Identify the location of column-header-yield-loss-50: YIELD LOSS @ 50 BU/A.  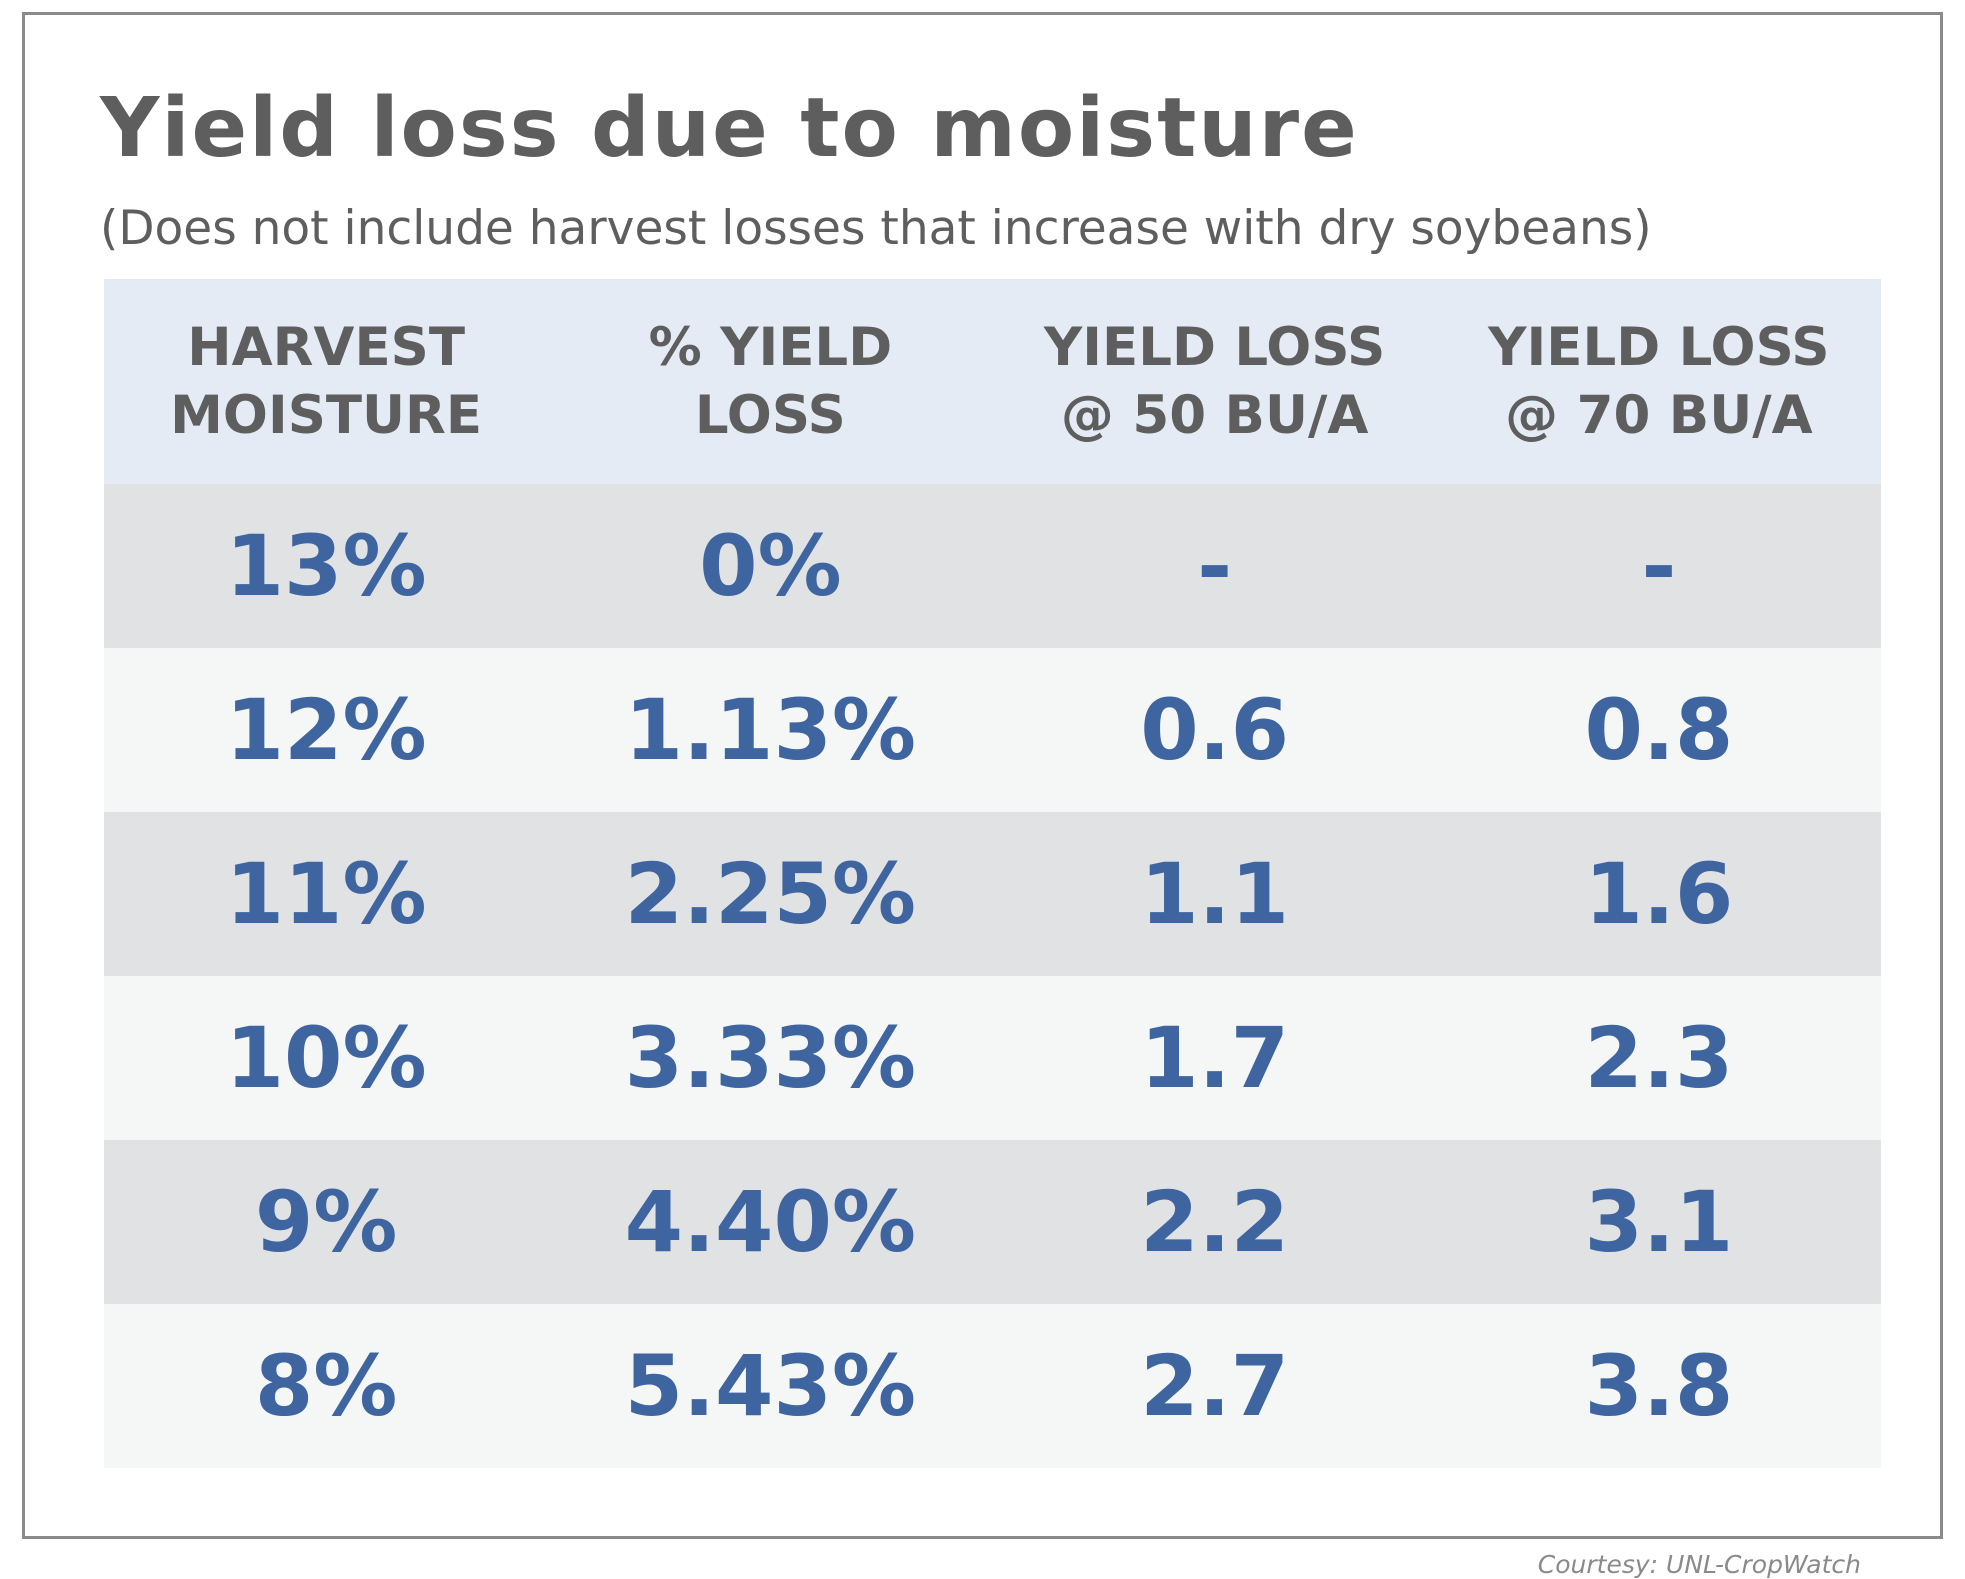
(1214, 381).